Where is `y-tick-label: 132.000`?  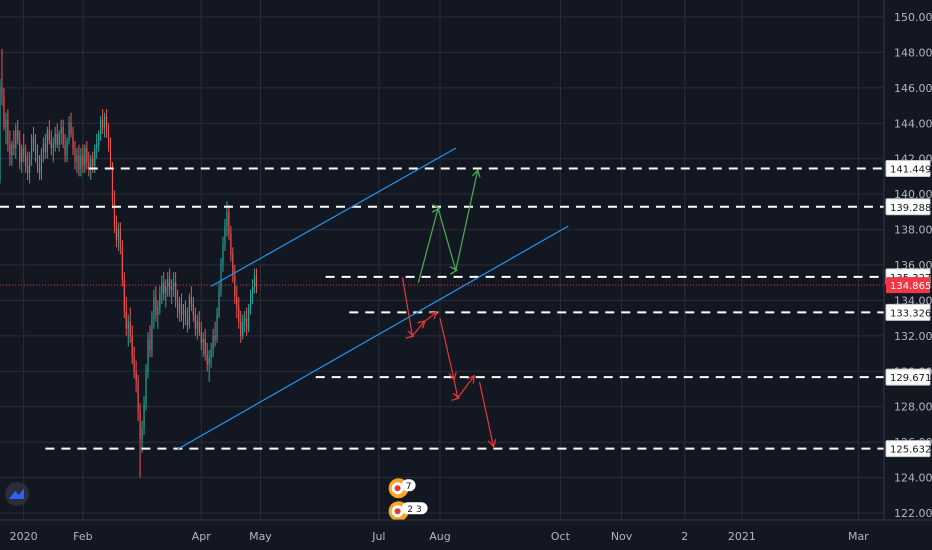
y-tick-label: 132.000 is located at coordinates (913, 336).